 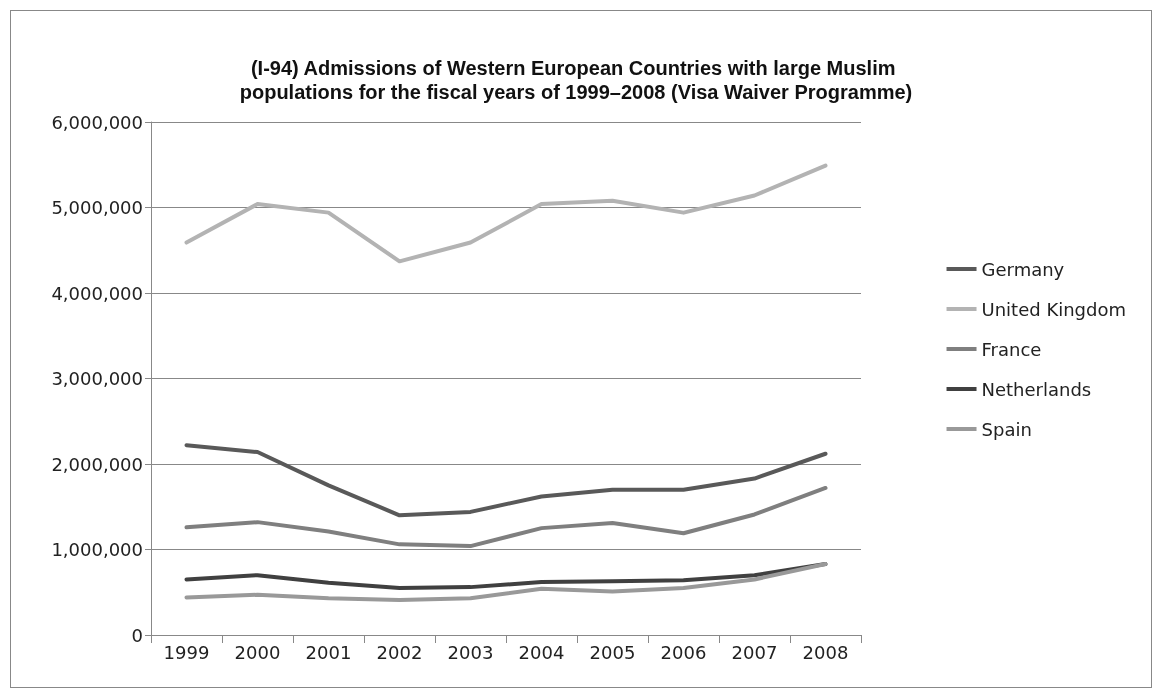 What do you see at coordinates (1054, 309) in the screenshot?
I see `legend-label: United Kingdom` at bounding box center [1054, 309].